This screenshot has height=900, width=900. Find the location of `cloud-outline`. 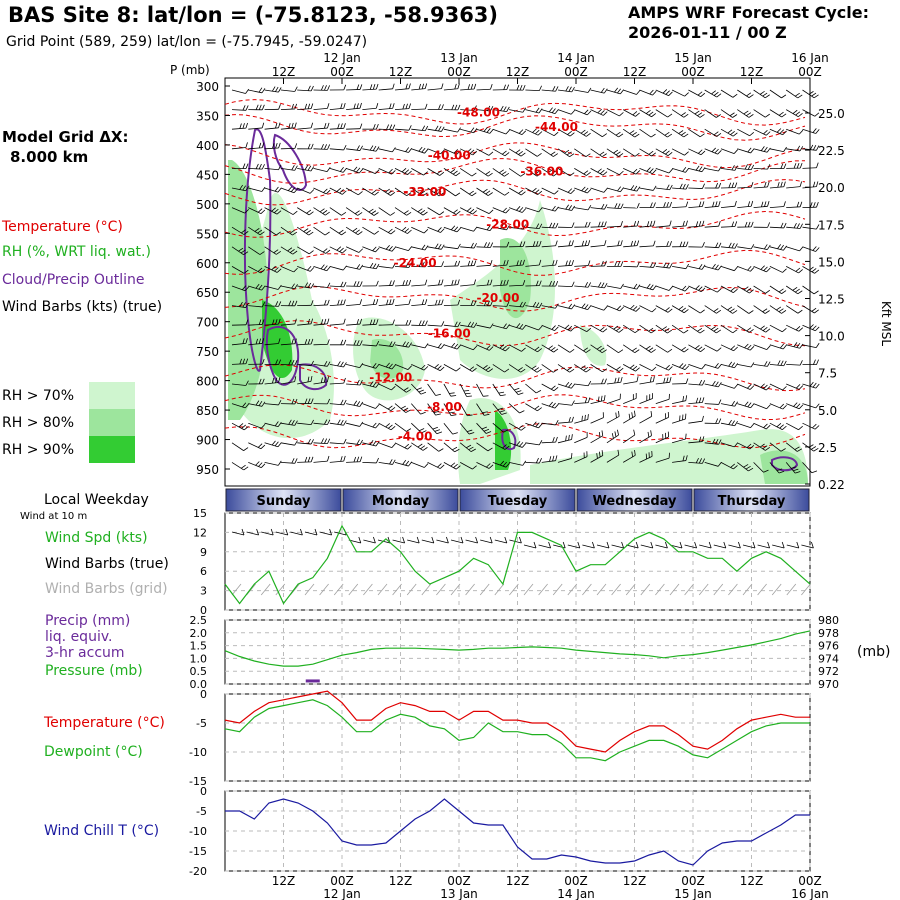

cloud-outline is located at coordinates (509, 439).